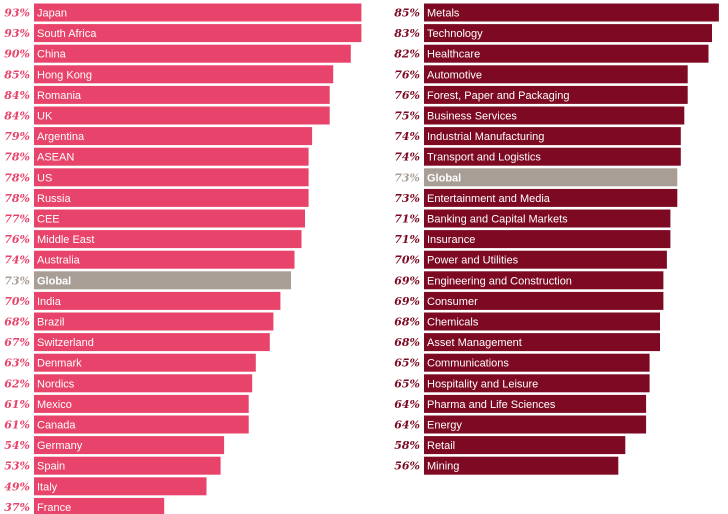 The height and width of the screenshot is (514, 728). I want to click on value-label-argentina: 79%, so click(17, 136).